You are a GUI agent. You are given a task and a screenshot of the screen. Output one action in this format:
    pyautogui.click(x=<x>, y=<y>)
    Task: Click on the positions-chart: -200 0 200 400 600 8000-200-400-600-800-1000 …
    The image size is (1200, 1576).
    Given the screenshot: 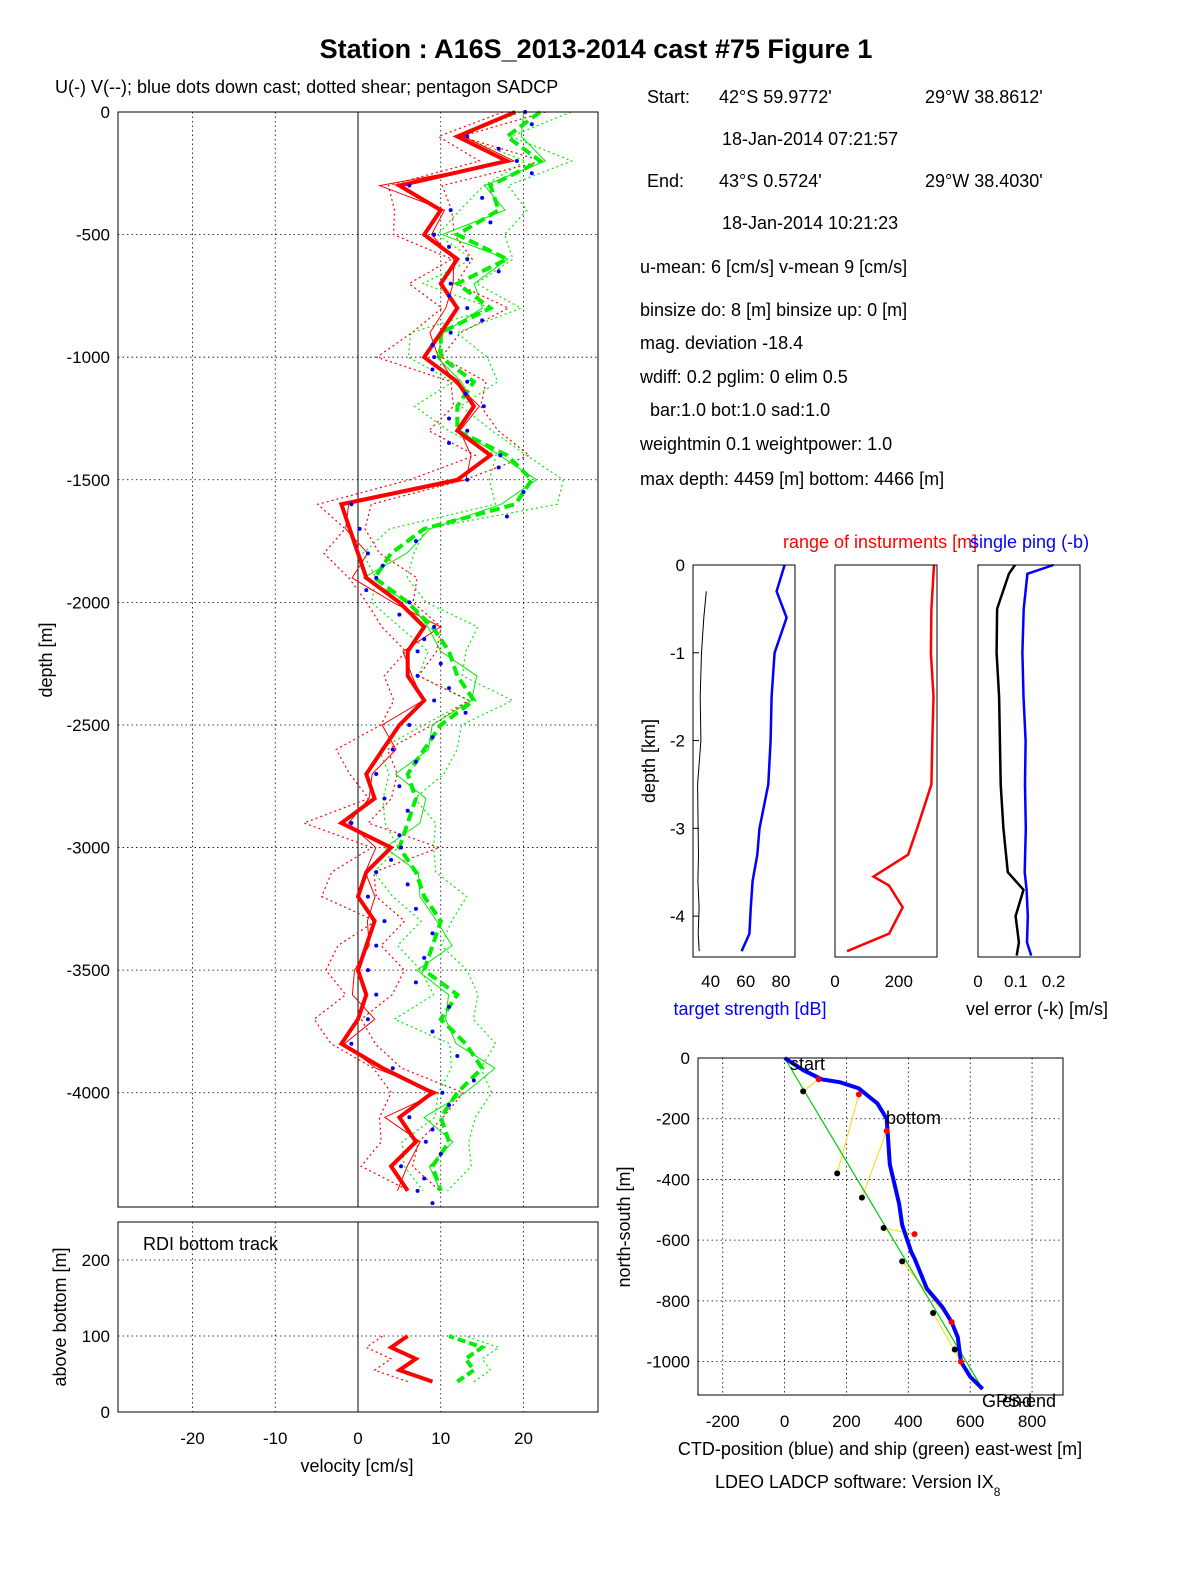 What is the action you would take?
    pyautogui.click(x=848, y=1254)
    